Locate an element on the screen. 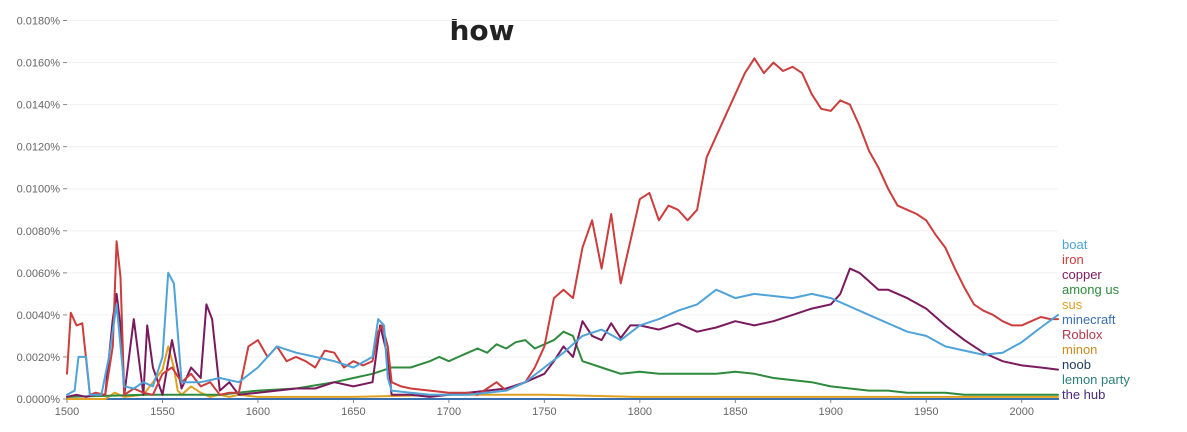 The width and height of the screenshot is (1187, 432). series-line-among-us is located at coordinates (562, 364).